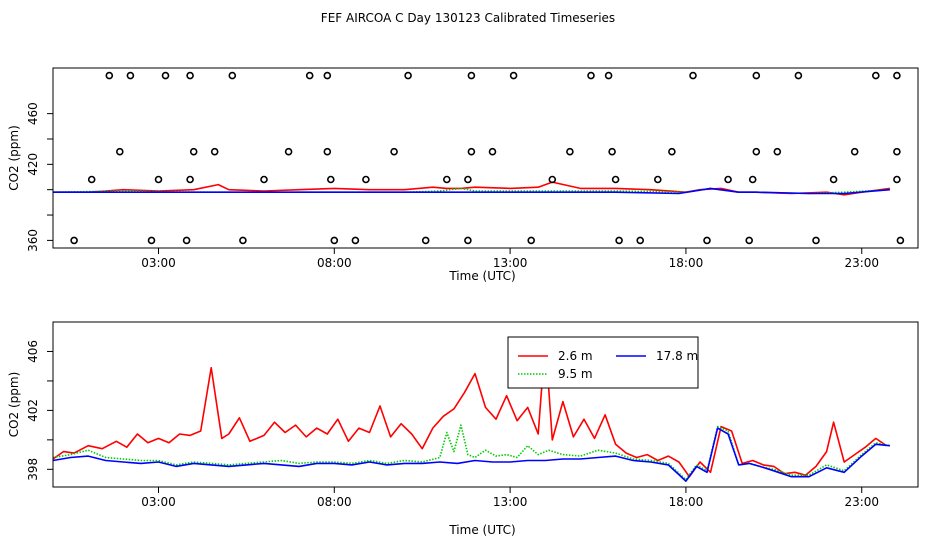  What do you see at coordinates (33, 164) in the screenshot?
I see `y-tick-label: 420` at bounding box center [33, 164].